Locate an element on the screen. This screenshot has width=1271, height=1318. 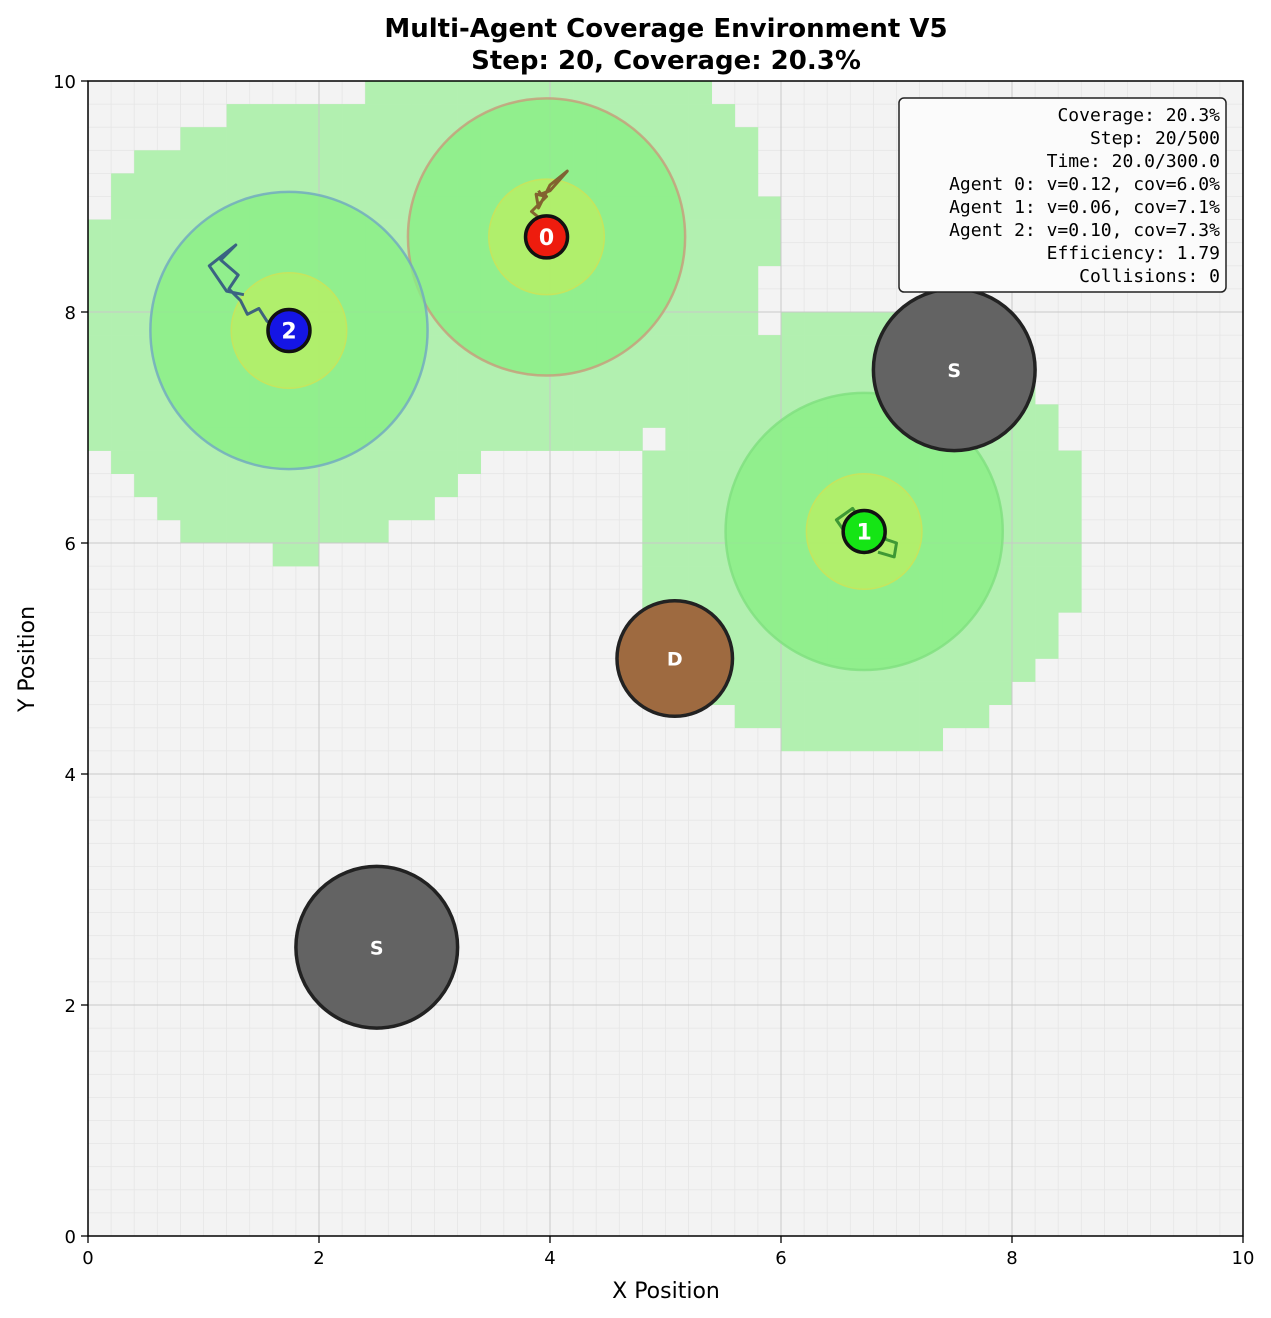
info-efficiency: Efficiency: 1.79 is located at coordinates (1133, 253).